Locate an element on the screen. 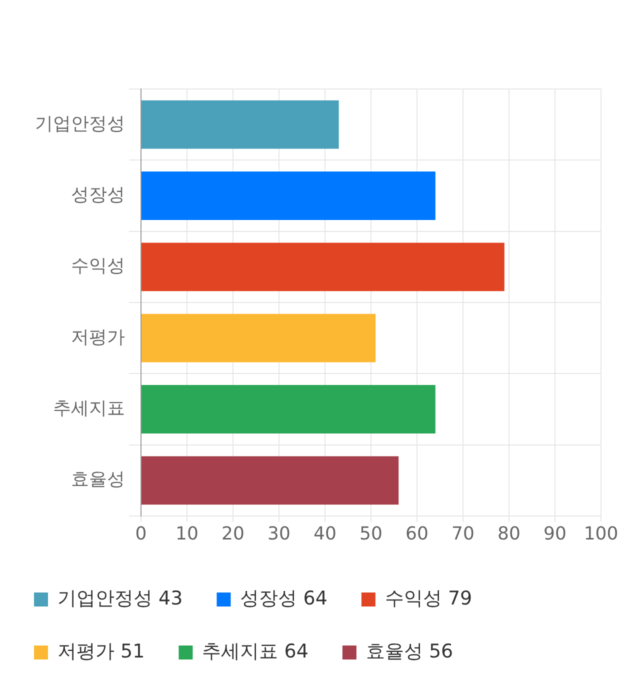  x-tick-label: 0 is located at coordinates (141, 533).